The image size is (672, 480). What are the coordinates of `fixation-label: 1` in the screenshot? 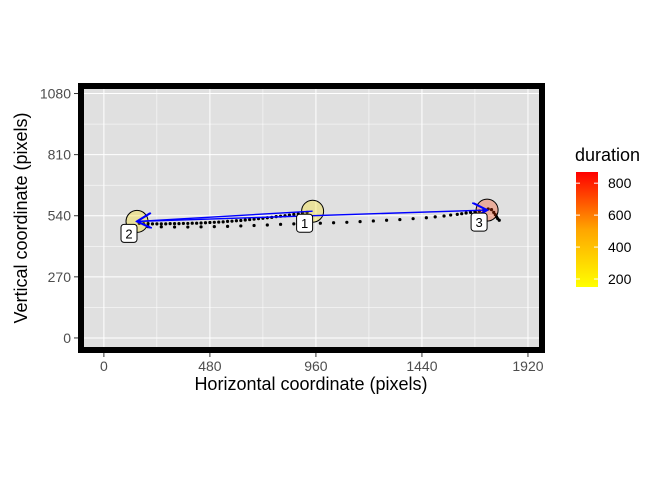 It's located at (304, 223).